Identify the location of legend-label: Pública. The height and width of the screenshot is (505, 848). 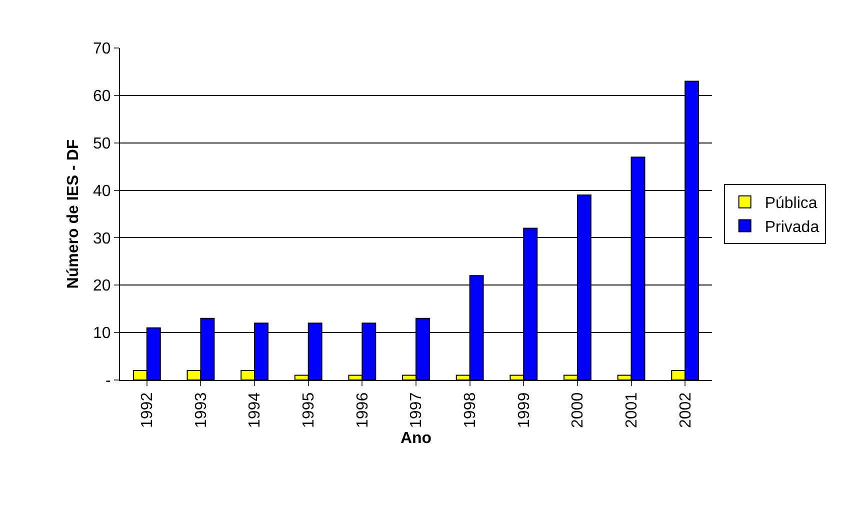
(791, 203).